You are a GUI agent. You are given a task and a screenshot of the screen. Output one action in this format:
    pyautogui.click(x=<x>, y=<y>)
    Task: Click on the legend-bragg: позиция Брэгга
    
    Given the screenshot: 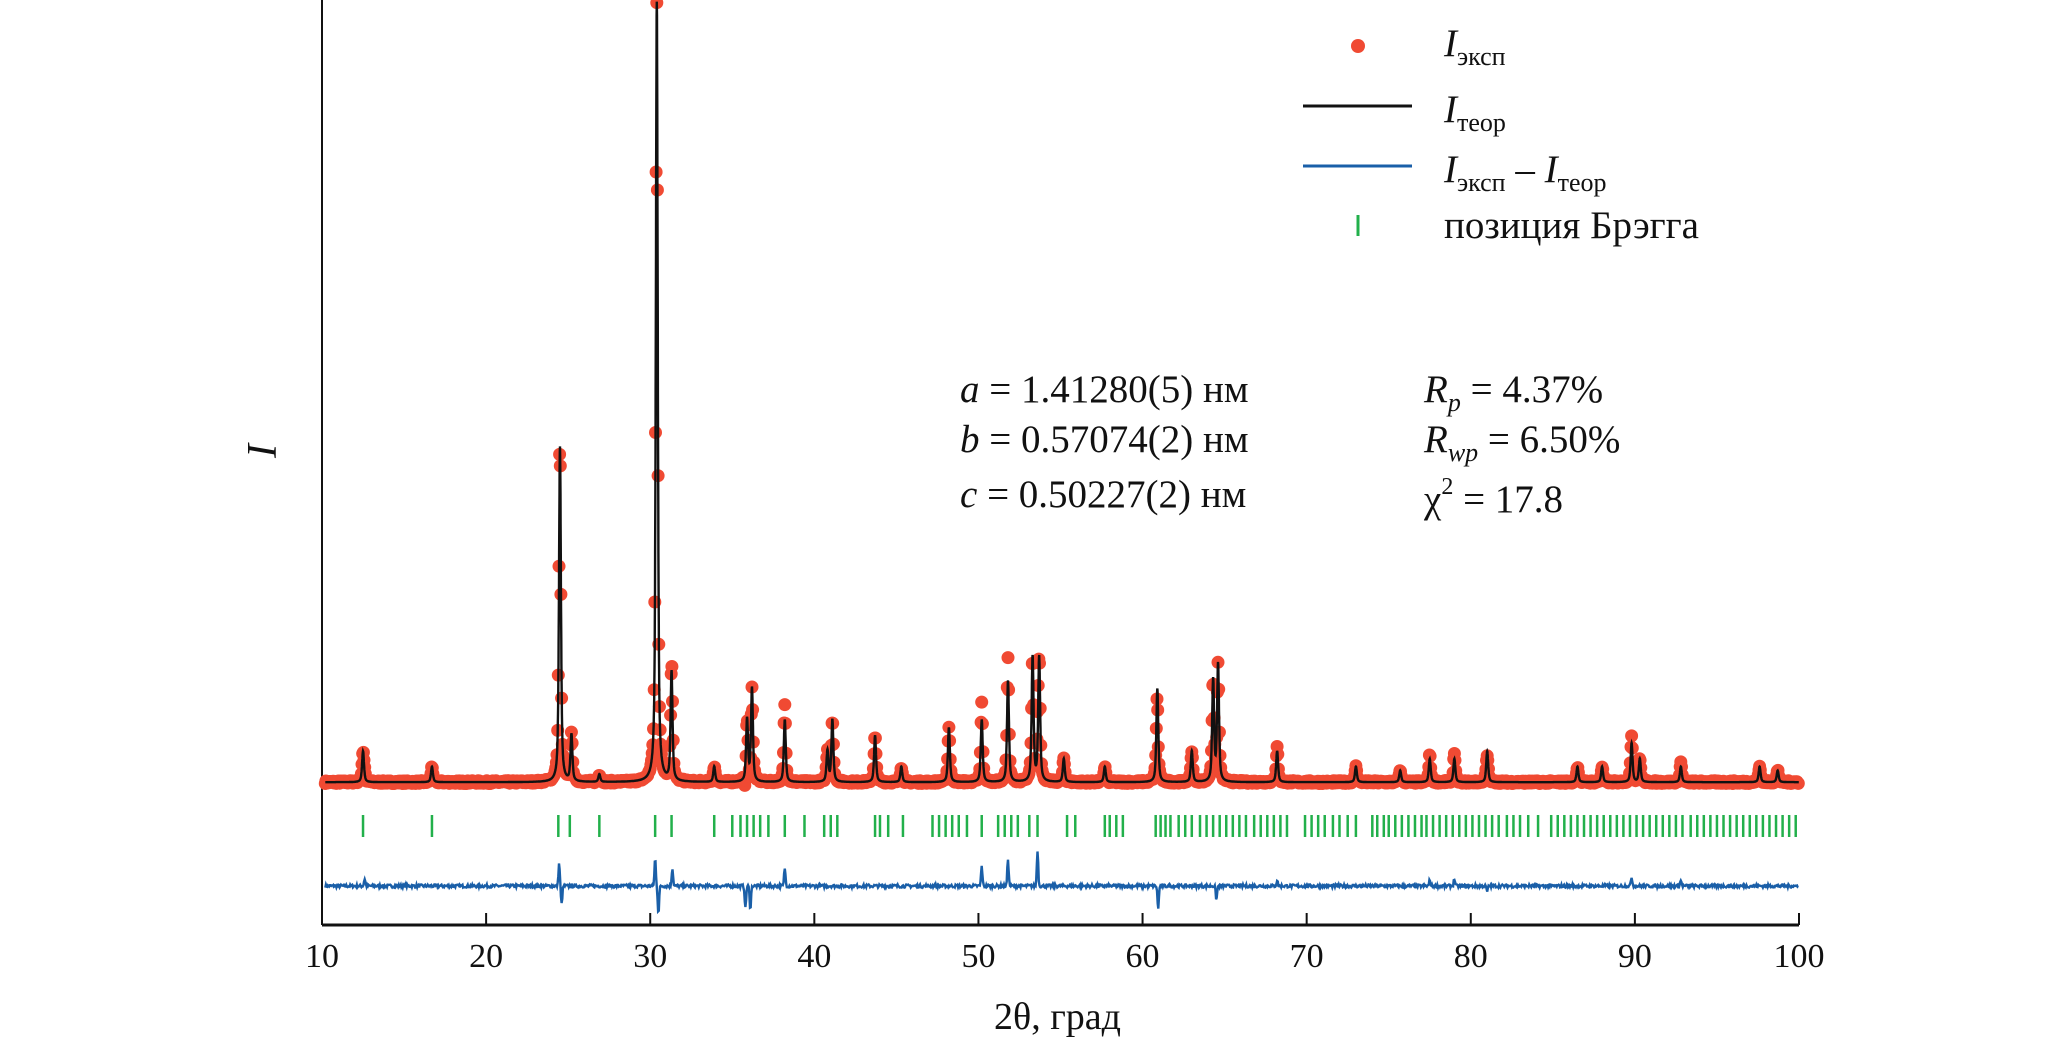 What is the action you would take?
    pyautogui.click(x=1571, y=225)
    